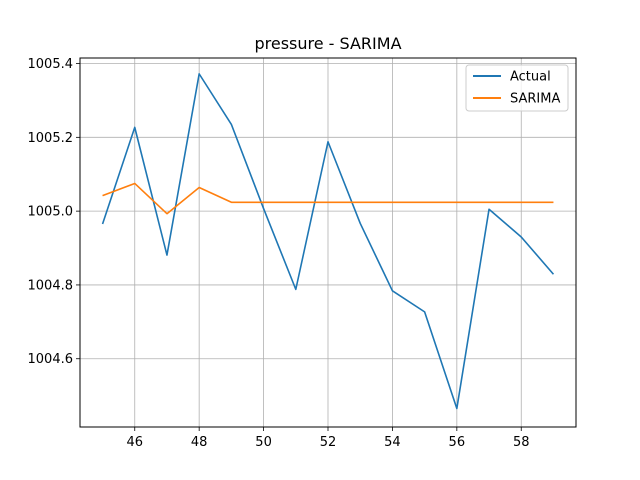 Image resolution: width=640 pixels, height=480 pixels. Describe the element at coordinates (51, 64) in the screenshot. I see `y-tick-label: 1005.4` at that location.